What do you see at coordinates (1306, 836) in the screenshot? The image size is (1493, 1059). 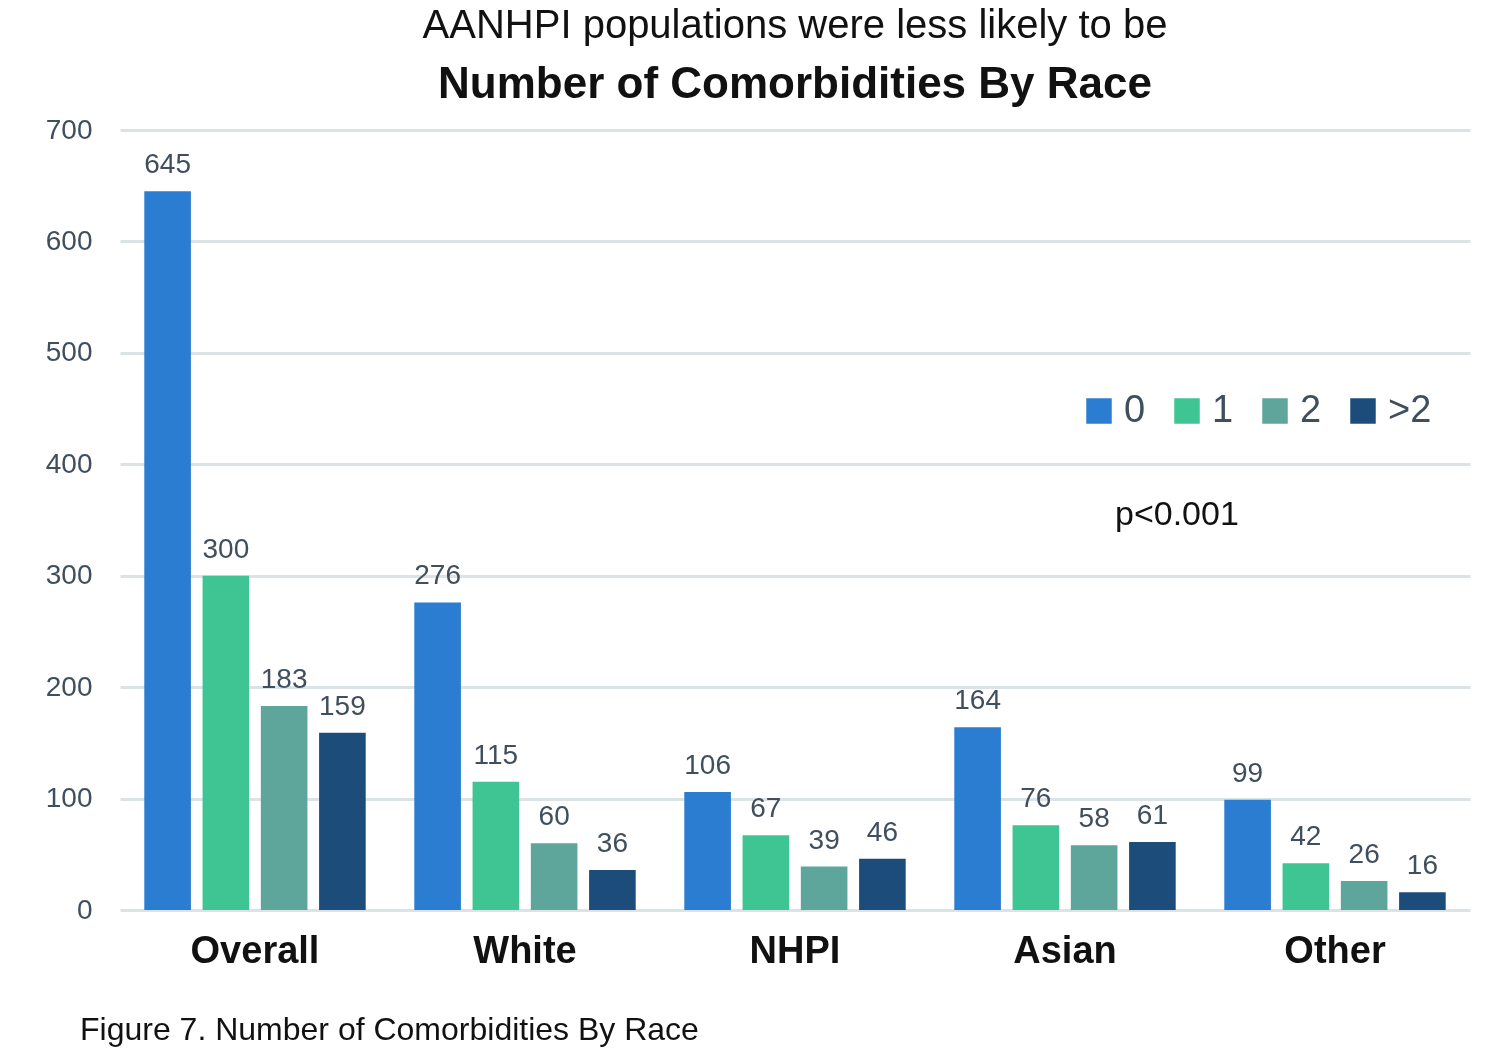 I see `data-label: 42` at bounding box center [1306, 836].